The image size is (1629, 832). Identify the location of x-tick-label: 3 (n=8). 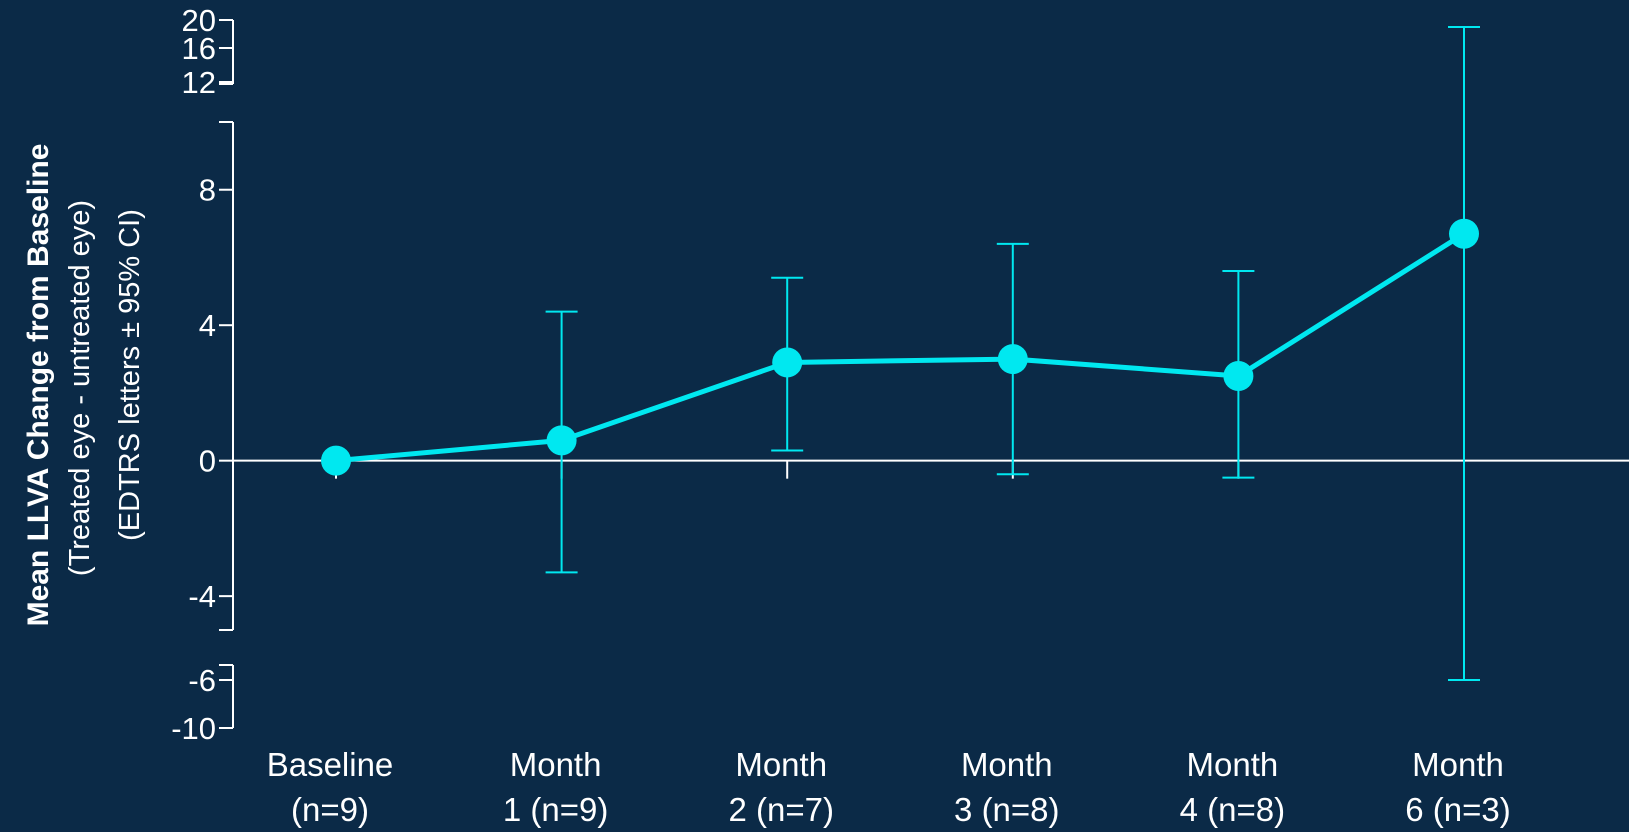
(1006, 809).